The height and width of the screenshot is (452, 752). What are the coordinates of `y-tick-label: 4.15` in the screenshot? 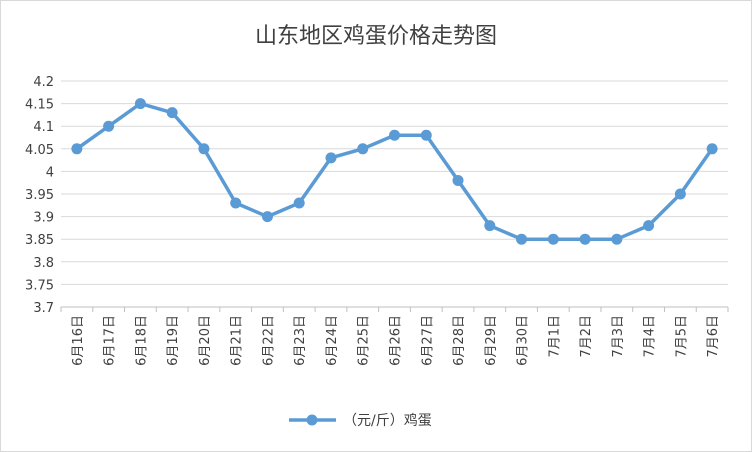 It's located at (39, 105).